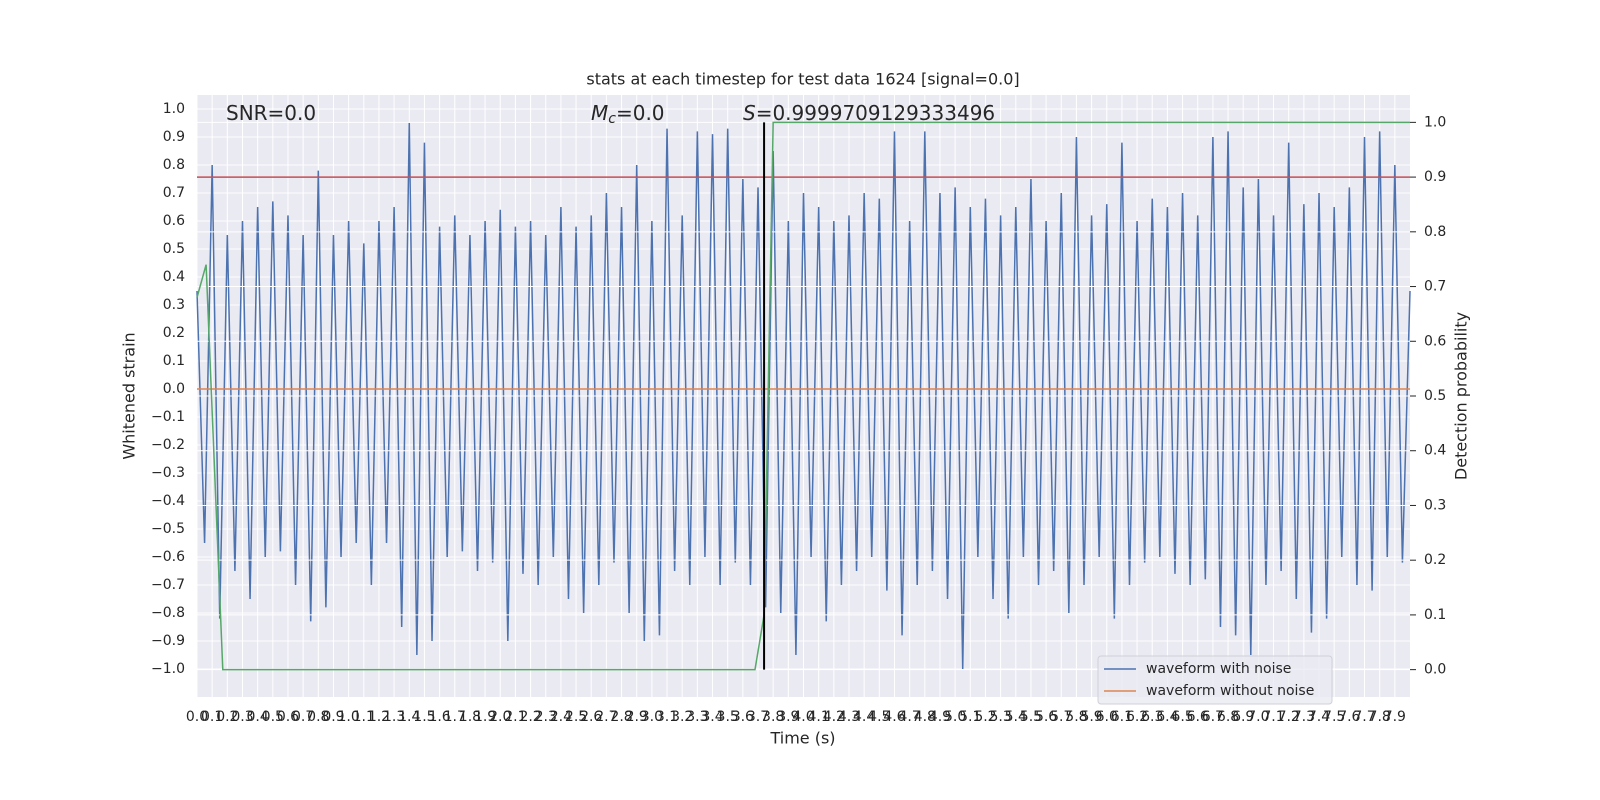  Describe the element at coordinates (1182, 717) in the screenshot. I see `x-tick-label: 6.5` at that location.